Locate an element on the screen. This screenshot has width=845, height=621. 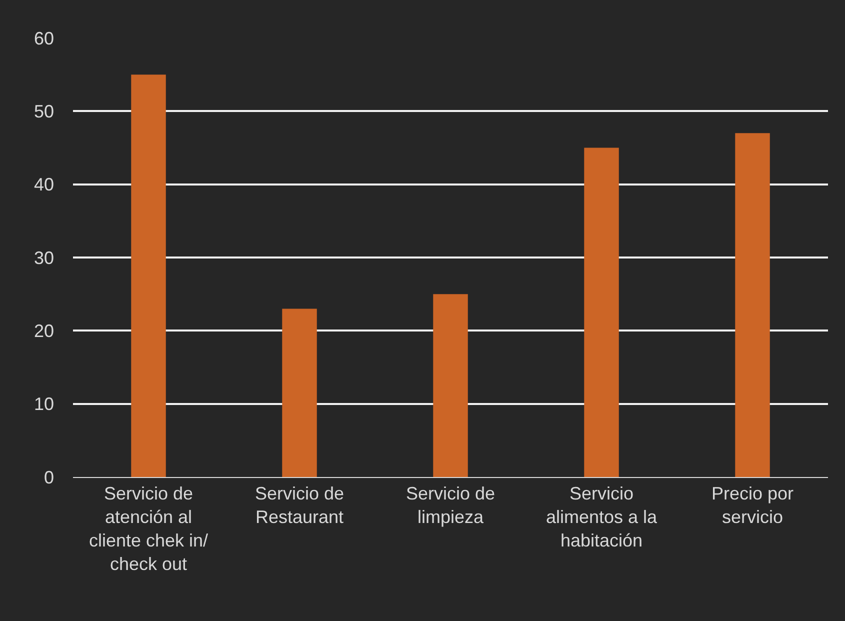
x-tick-label: Servicio de limpieza is located at coordinates (451, 505).